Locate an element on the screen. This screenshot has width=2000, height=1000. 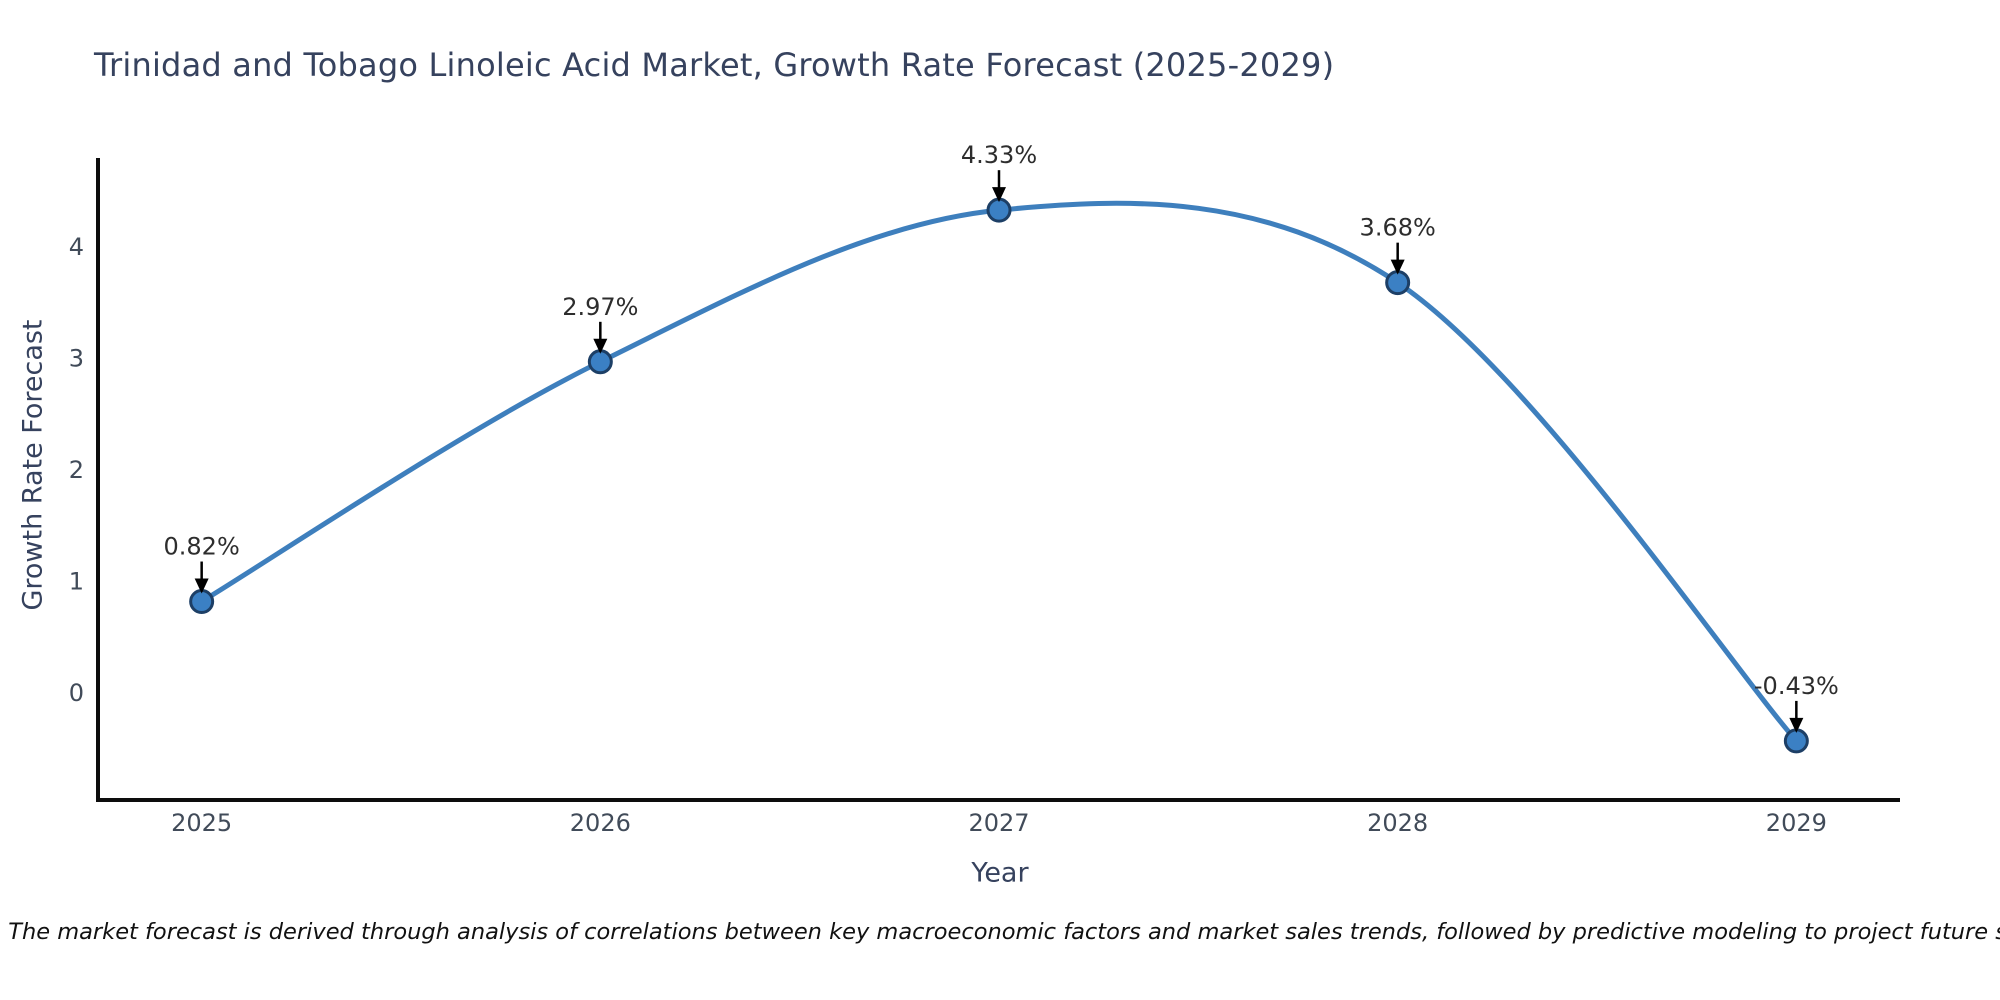
annotation-label-2027: 4.33% is located at coordinates (999, 155).